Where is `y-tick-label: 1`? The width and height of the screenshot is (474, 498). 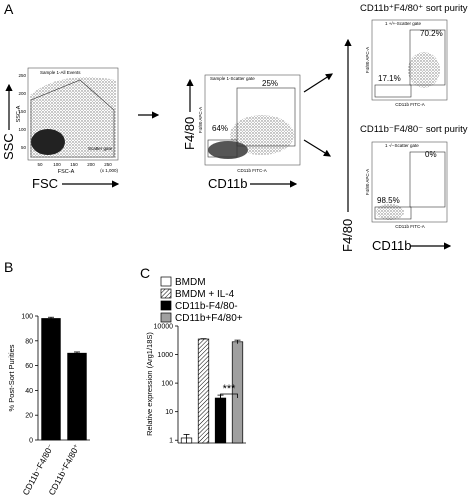 y-tick-label: 1 is located at coordinates (171, 441).